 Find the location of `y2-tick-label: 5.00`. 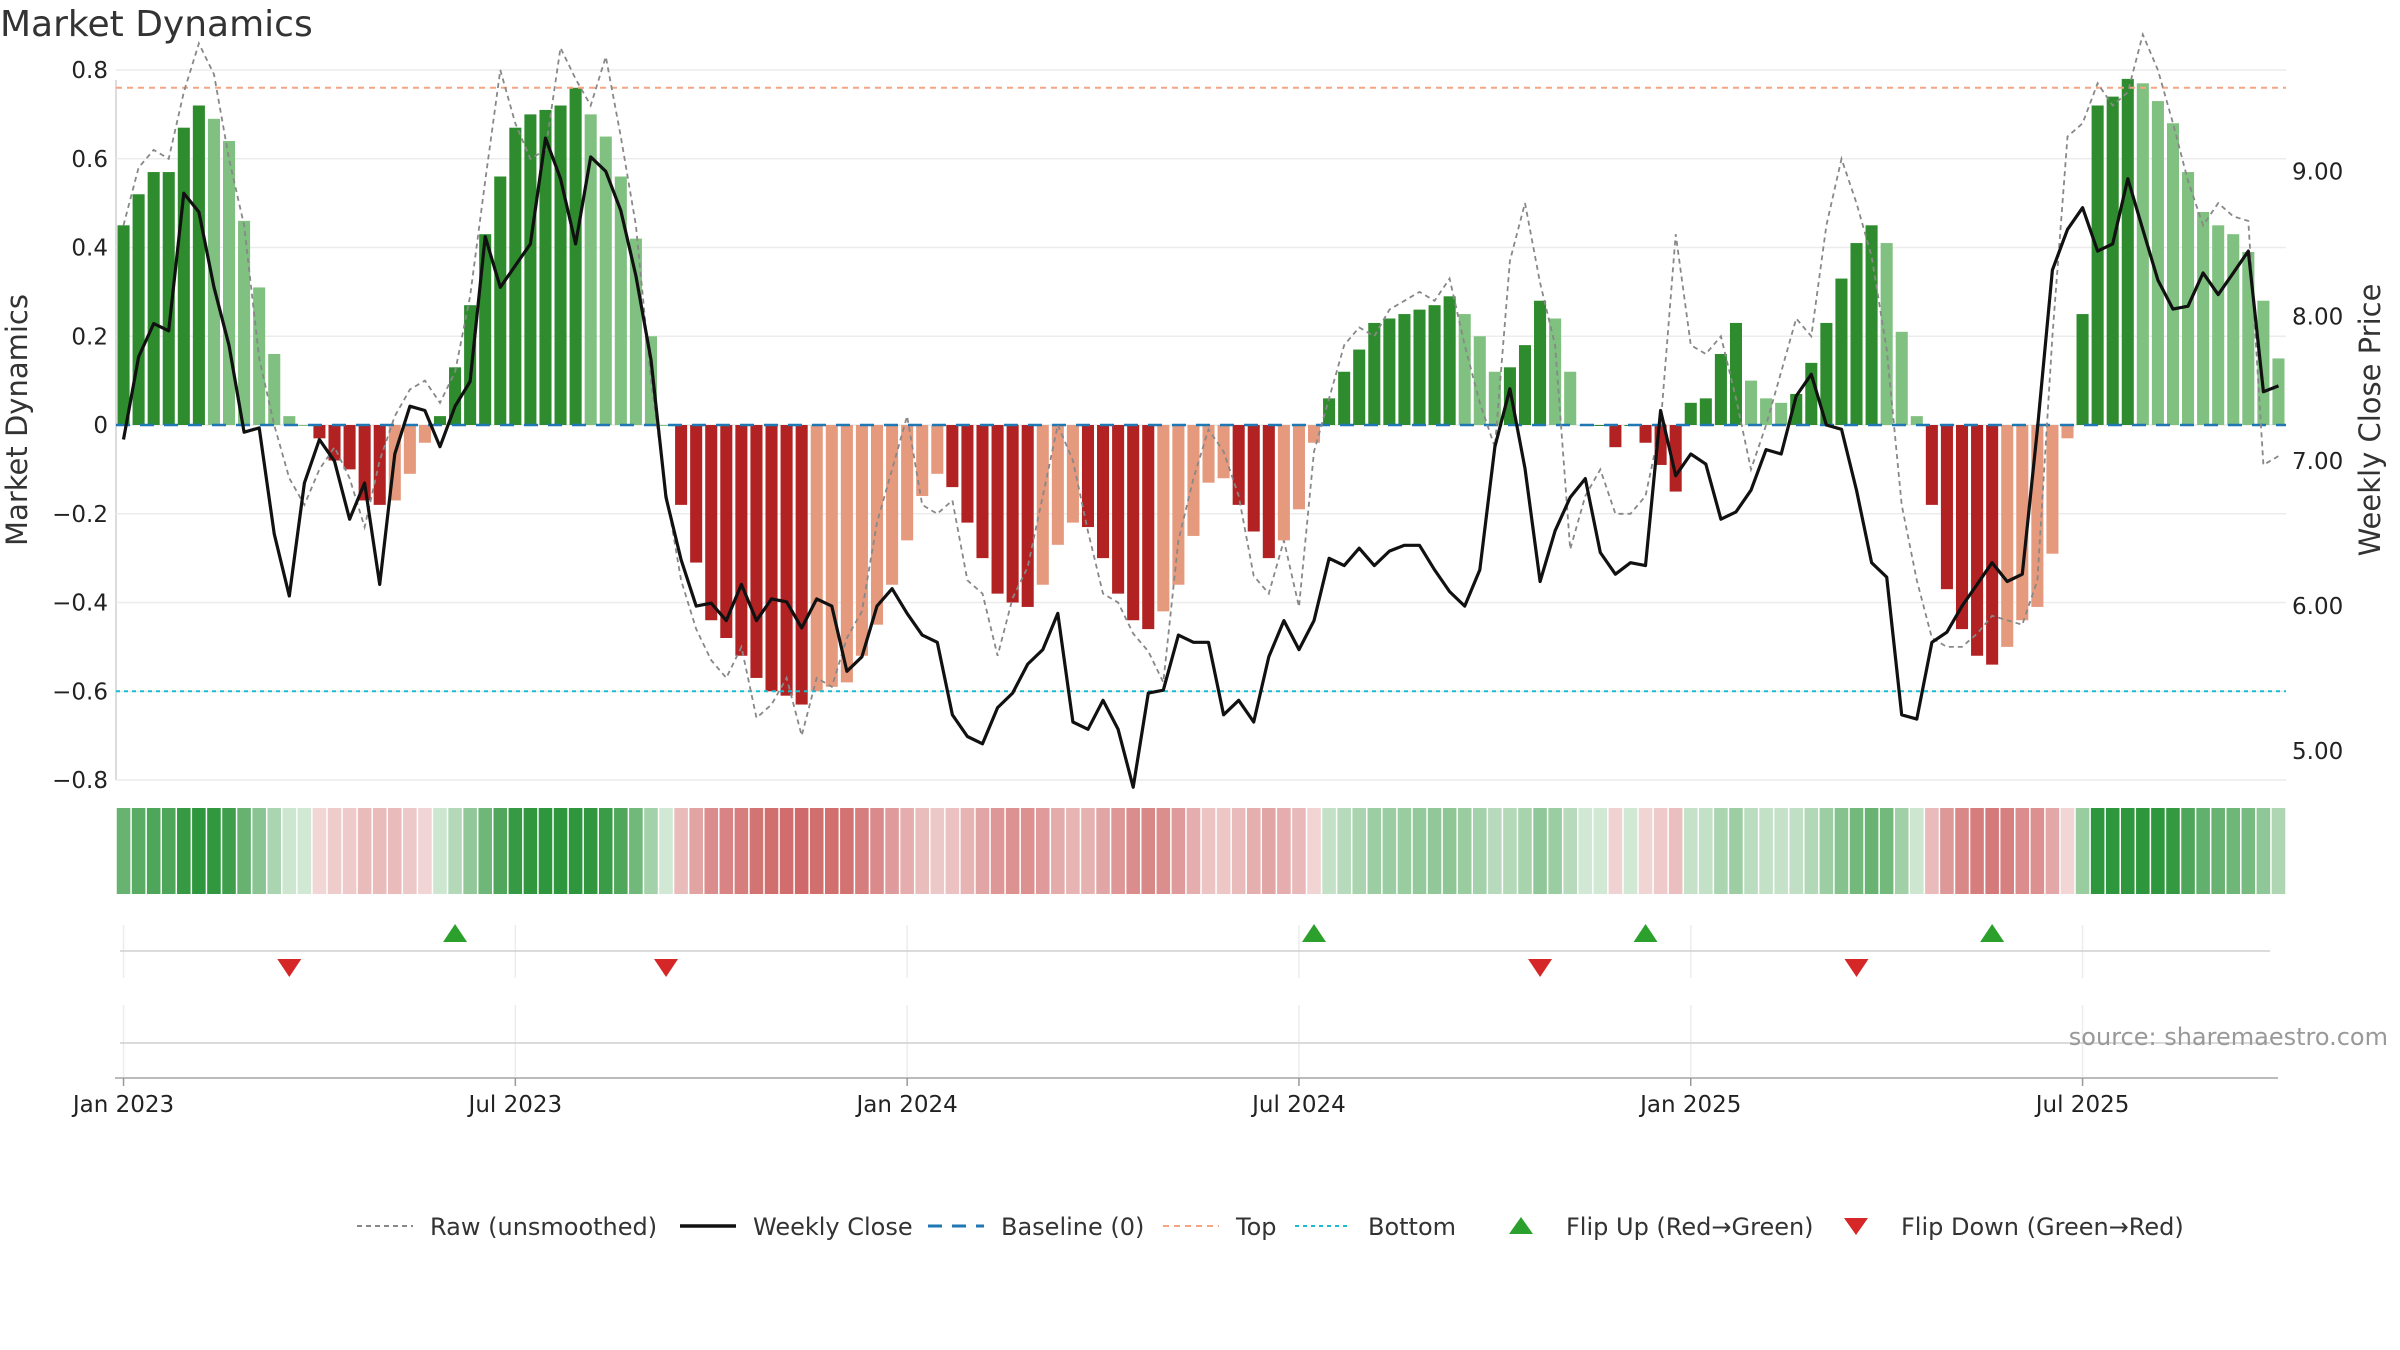

y2-tick-label: 5.00 is located at coordinates (2317, 752).